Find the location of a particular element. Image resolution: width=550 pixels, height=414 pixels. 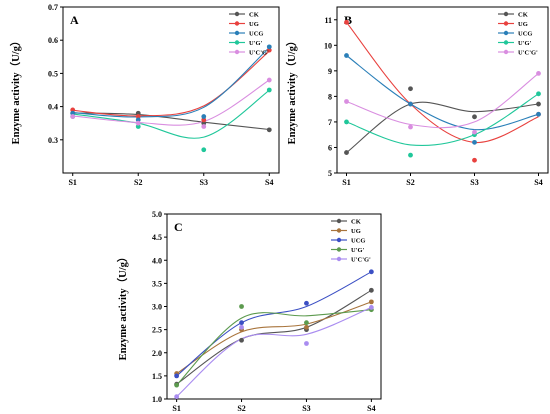

y-tick-label: 0.7 is located at coordinates (53, 7).